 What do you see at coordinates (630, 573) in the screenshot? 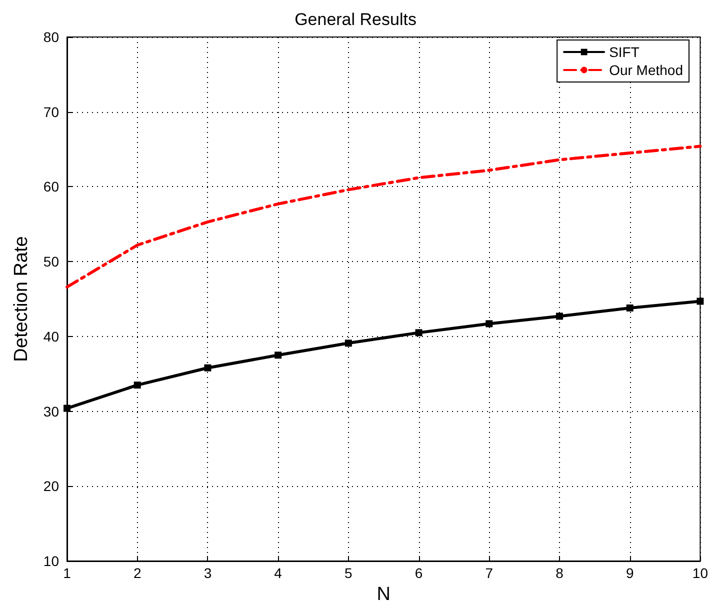
I see `x-tick-label: 9` at bounding box center [630, 573].